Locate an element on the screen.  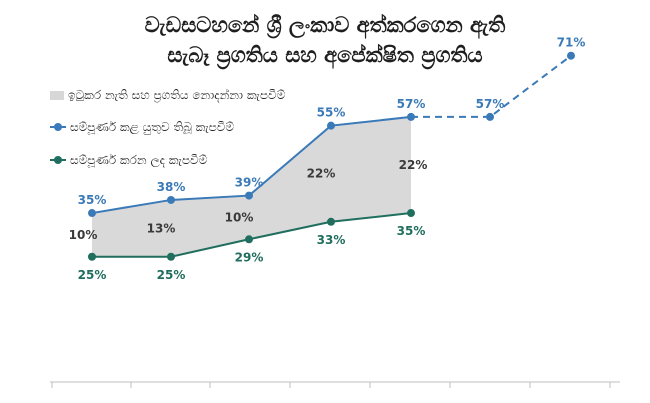
legend-item-gap: ඉටුකර නැති සහ ප්‍රගතිය නොදන්නා කැපවීම් is located at coordinates (167, 95).